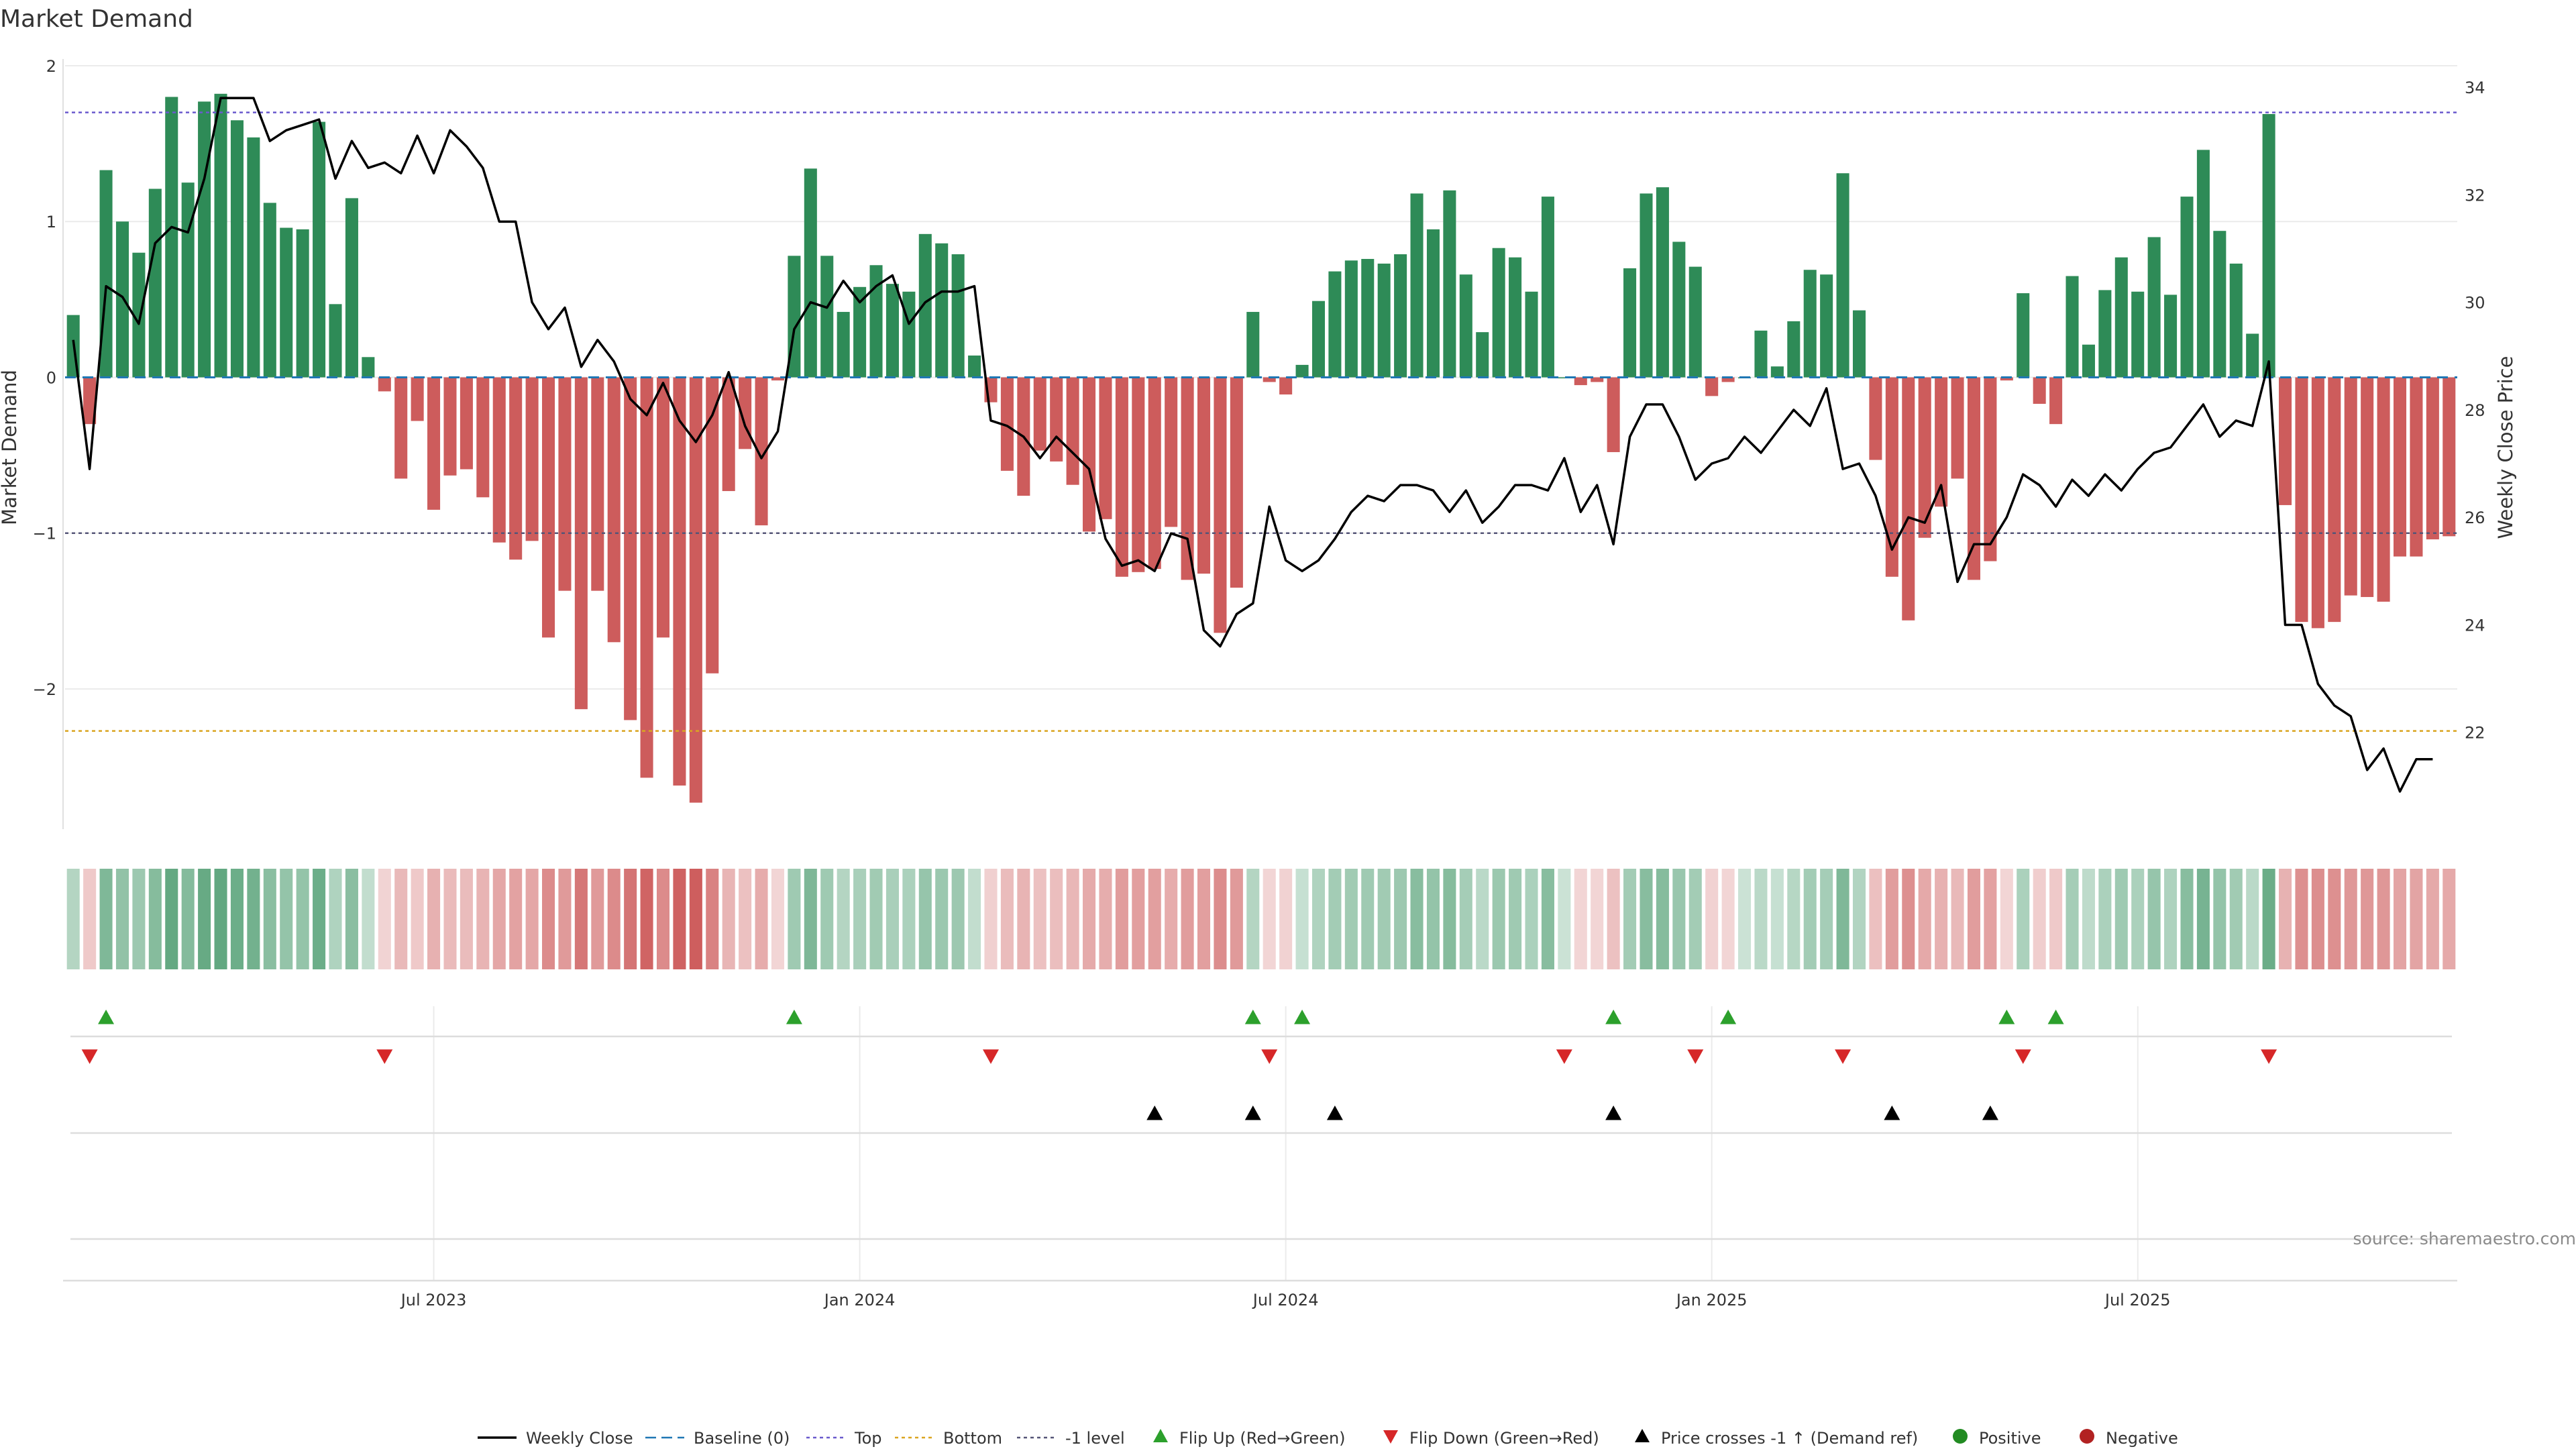 Image resolution: width=2576 pixels, height=1449 pixels. Describe the element at coordinates (2475, 87) in the screenshot. I see `y-right-tick-label: 34` at that location.